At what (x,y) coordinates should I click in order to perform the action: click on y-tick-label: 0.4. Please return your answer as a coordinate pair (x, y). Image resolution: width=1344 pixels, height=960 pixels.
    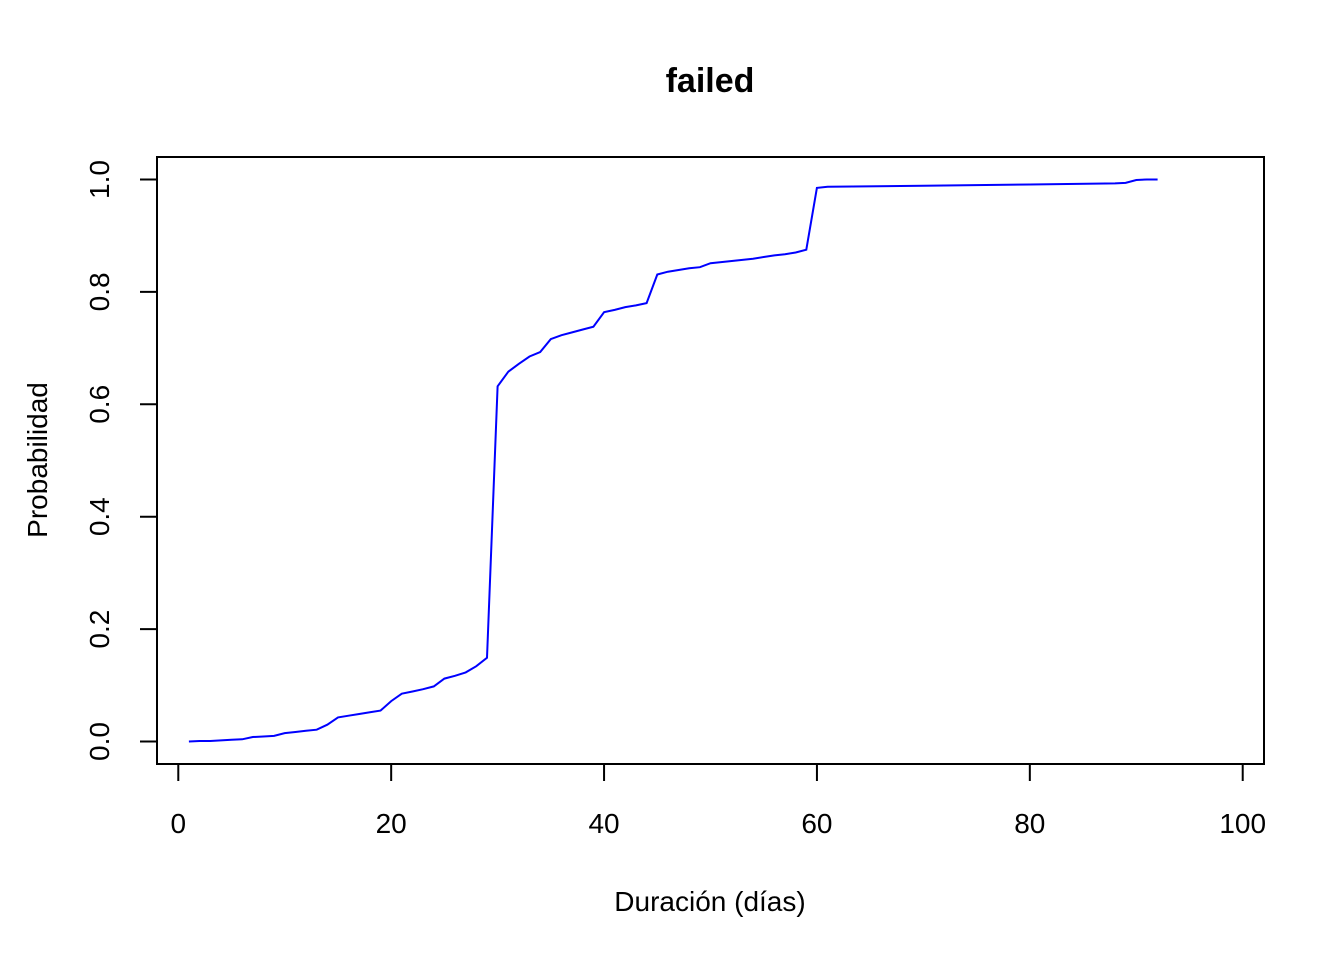
    Looking at the image, I should click on (99, 516).